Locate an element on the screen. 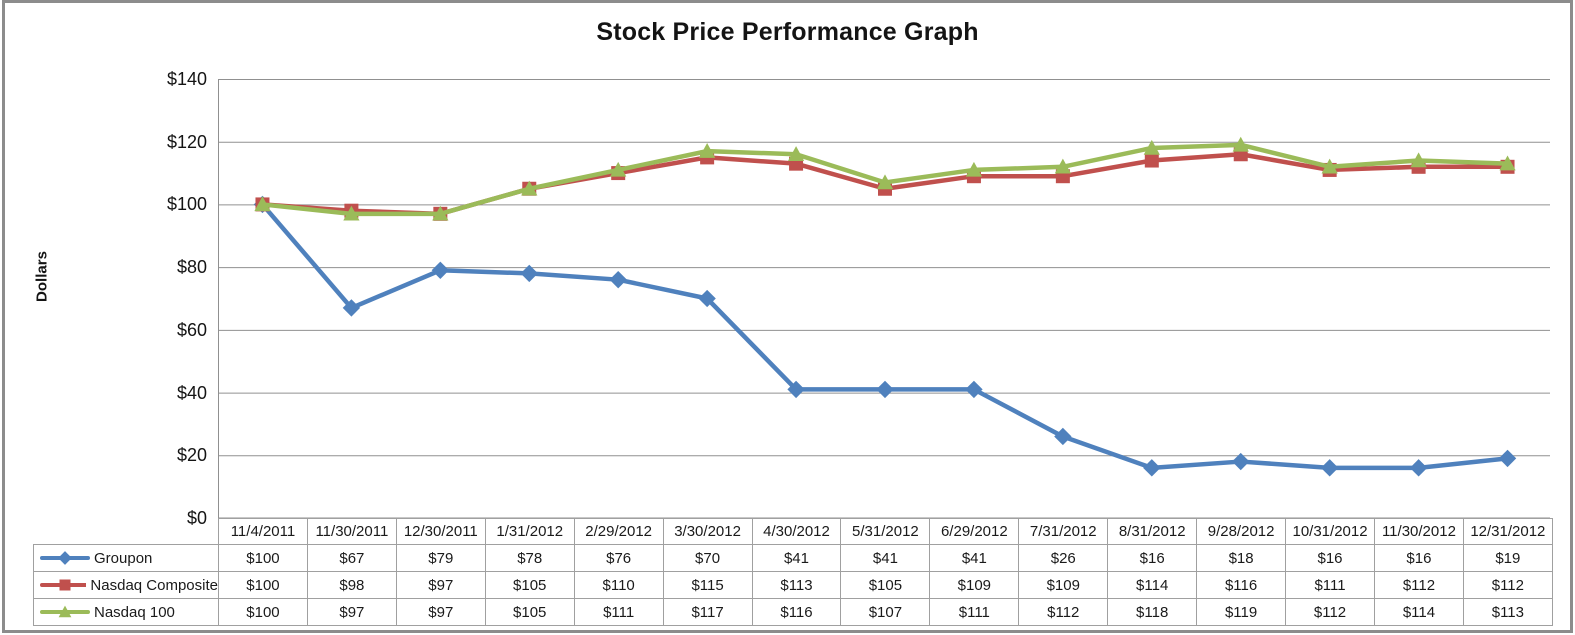 The height and width of the screenshot is (635, 1575). date-header-cell: 6/29/2012 is located at coordinates (974, 531).